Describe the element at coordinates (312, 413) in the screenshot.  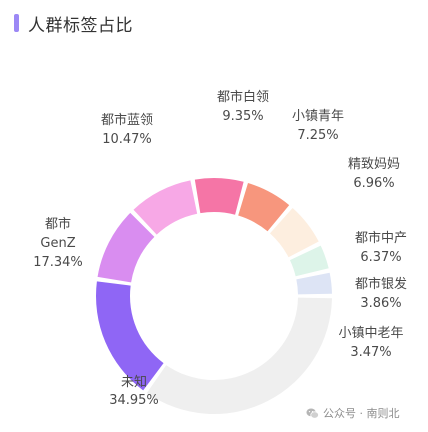
I see `wechat-icon` at that location.